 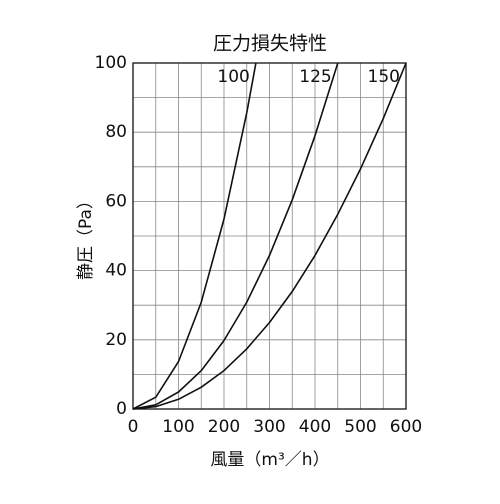 What do you see at coordinates (269, 427) in the screenshot?
I see `x-tick-label: 300` at bounding box center [269, 427].